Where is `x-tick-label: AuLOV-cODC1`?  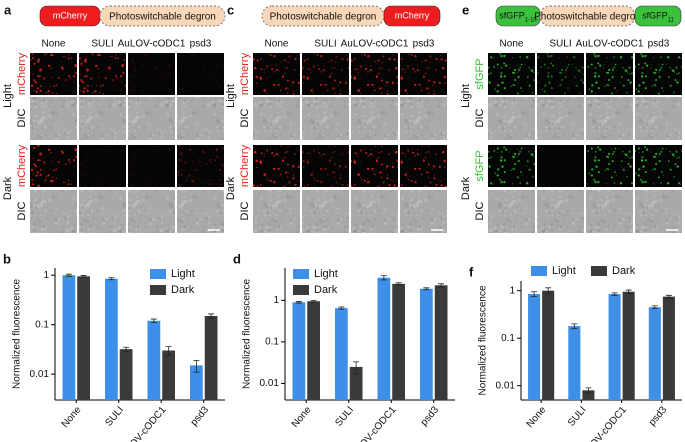
x-tick-label: AuLOV-cODC1 is located at coordinates (373, 423).